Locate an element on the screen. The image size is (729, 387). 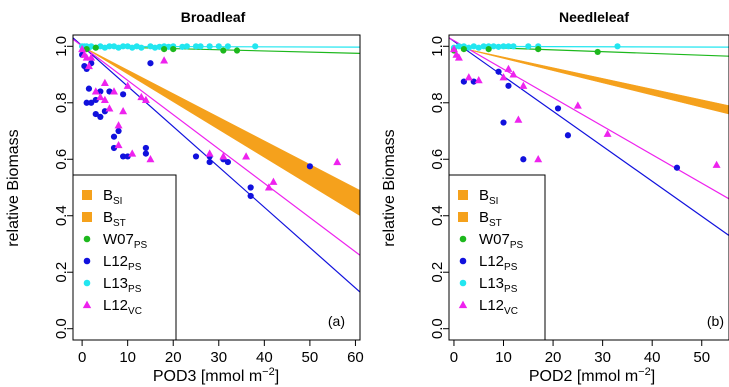
y-tick-label: 0.4 is located at coordinates (61, 215).